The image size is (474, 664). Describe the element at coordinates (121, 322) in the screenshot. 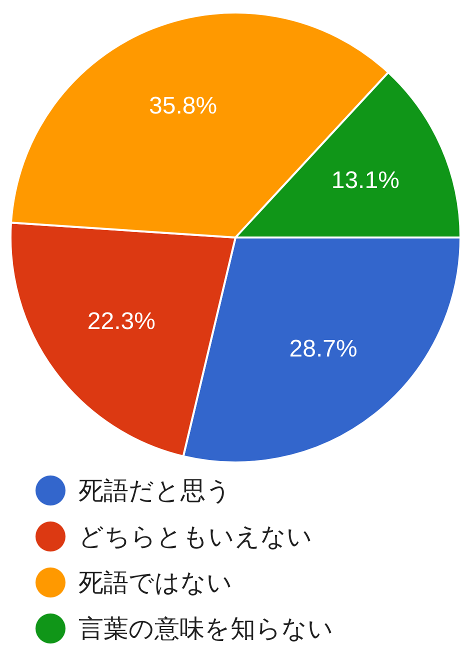

I see `data-label: 22.3%` at that location.